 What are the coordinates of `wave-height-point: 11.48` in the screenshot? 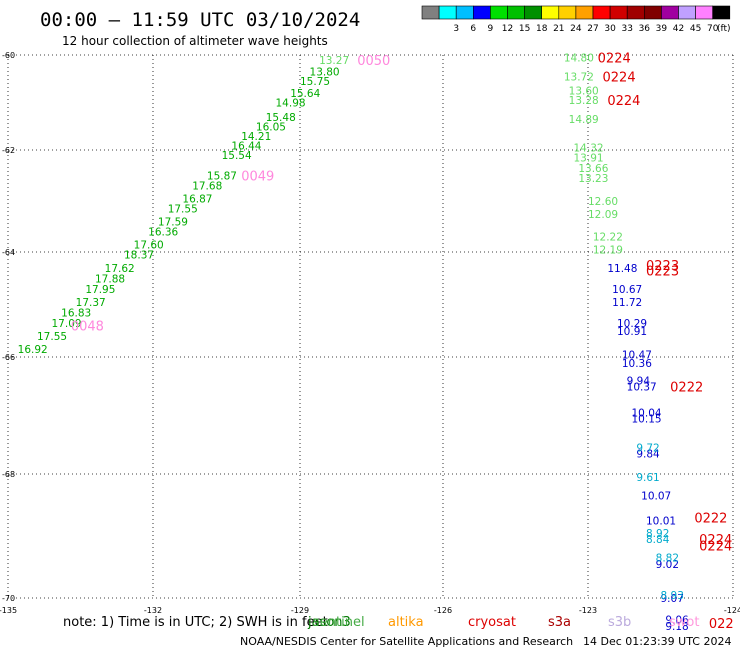 It's located at (622, 269).